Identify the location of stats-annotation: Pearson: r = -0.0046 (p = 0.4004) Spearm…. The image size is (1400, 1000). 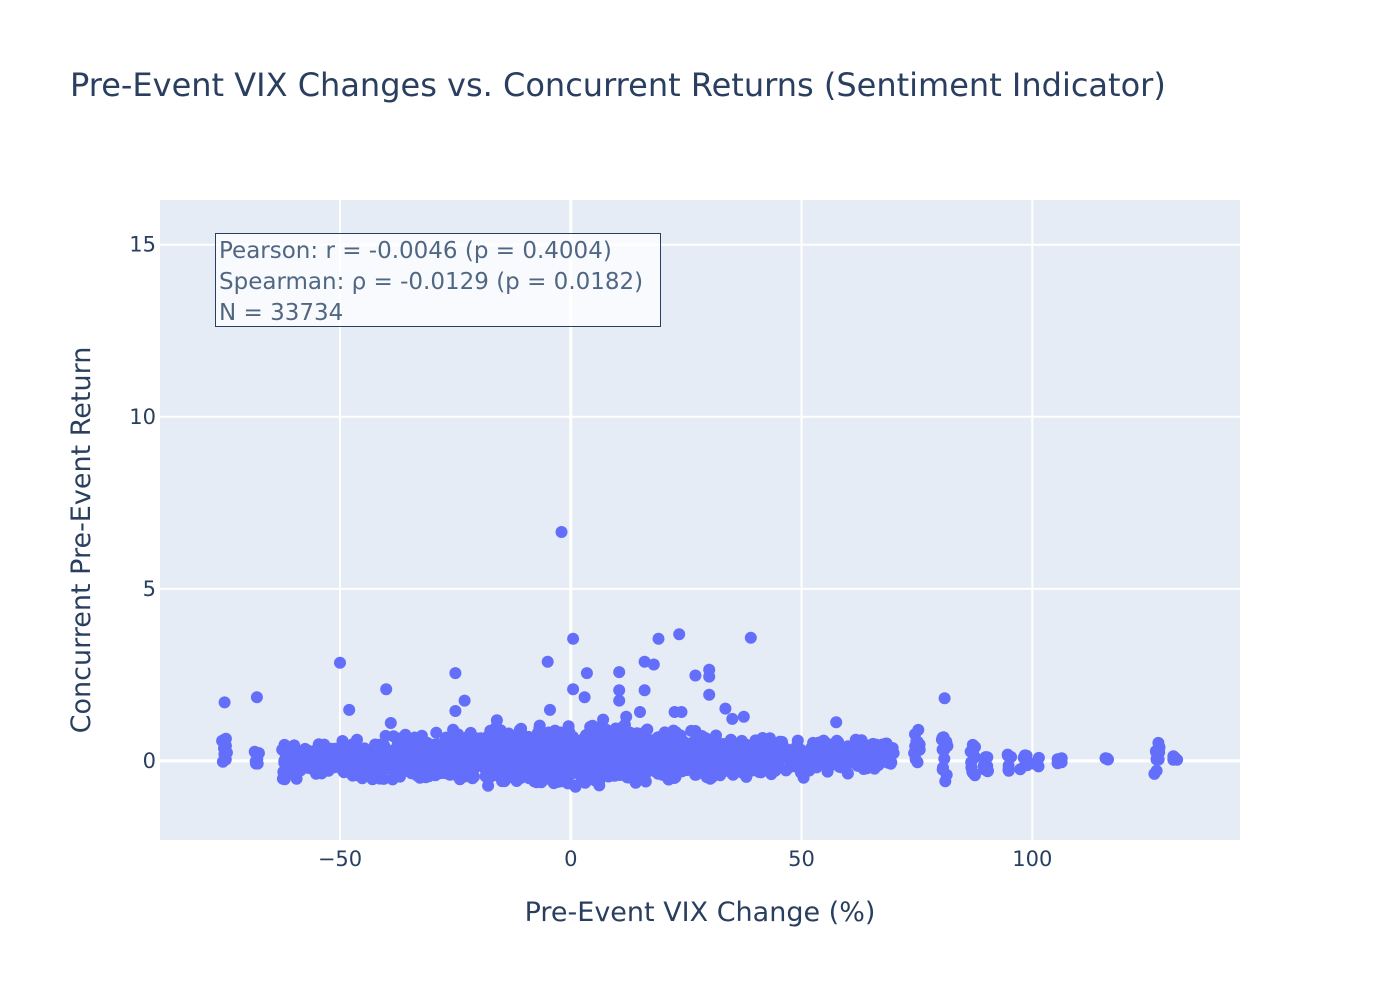
(438, 280).